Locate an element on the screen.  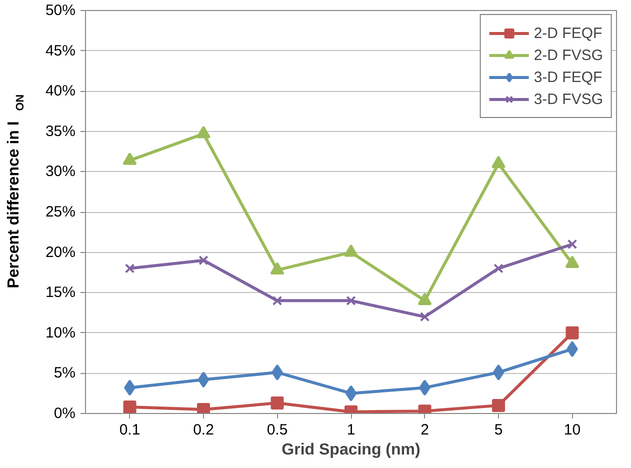
y-tick-label: 35% is located at coordinates (60, 131).